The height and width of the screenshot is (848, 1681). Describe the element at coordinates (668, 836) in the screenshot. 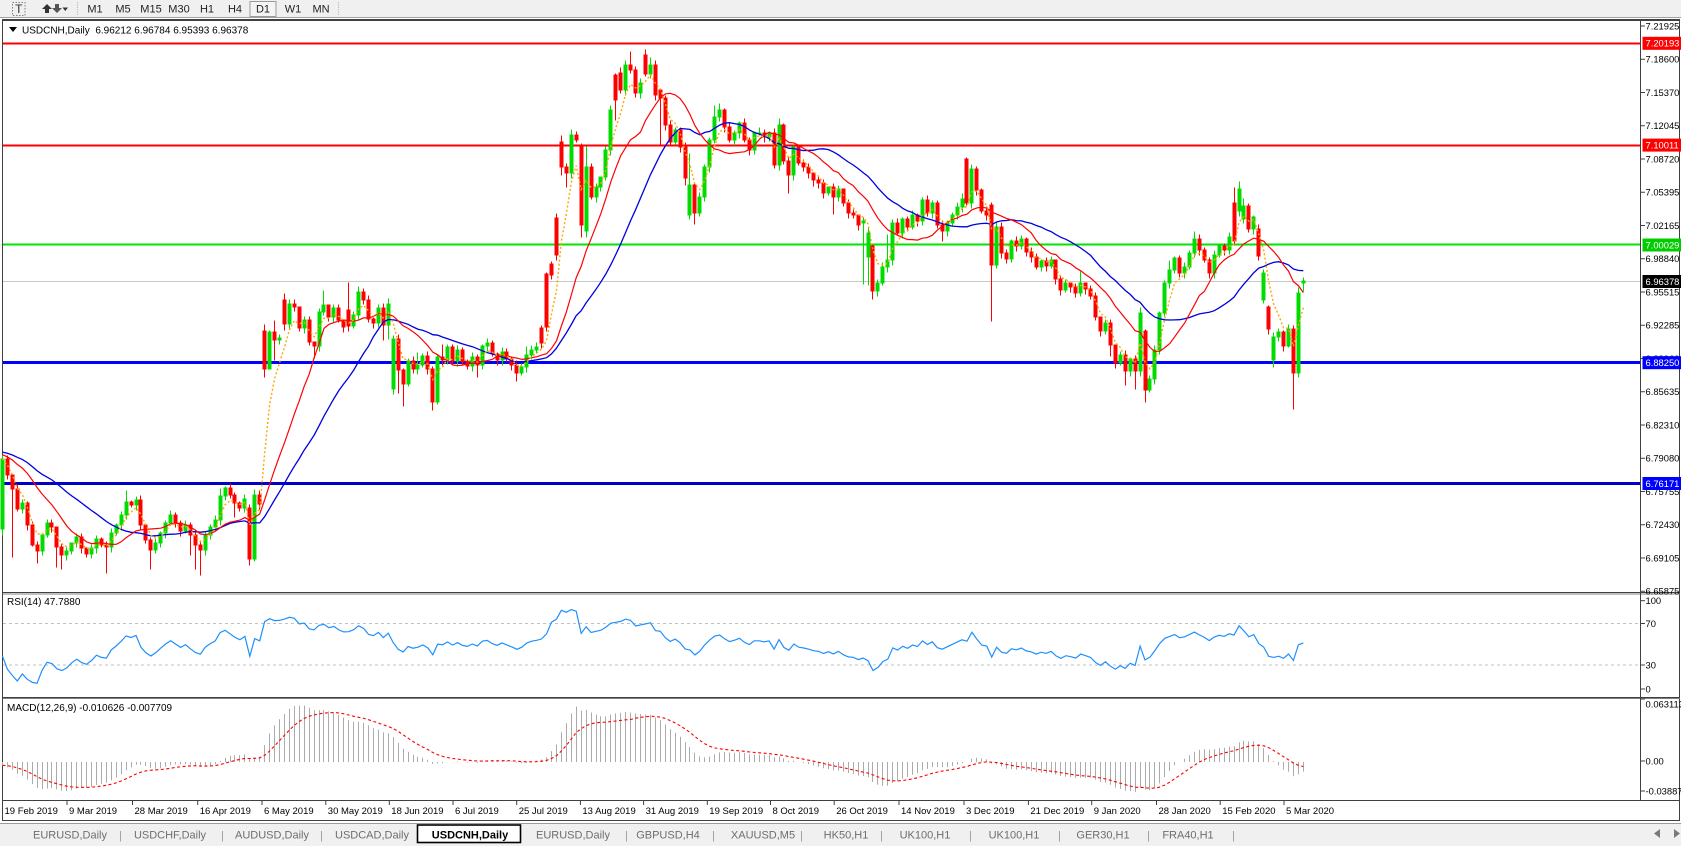

I see `svg-text: GBPUSD,H4` at that location.